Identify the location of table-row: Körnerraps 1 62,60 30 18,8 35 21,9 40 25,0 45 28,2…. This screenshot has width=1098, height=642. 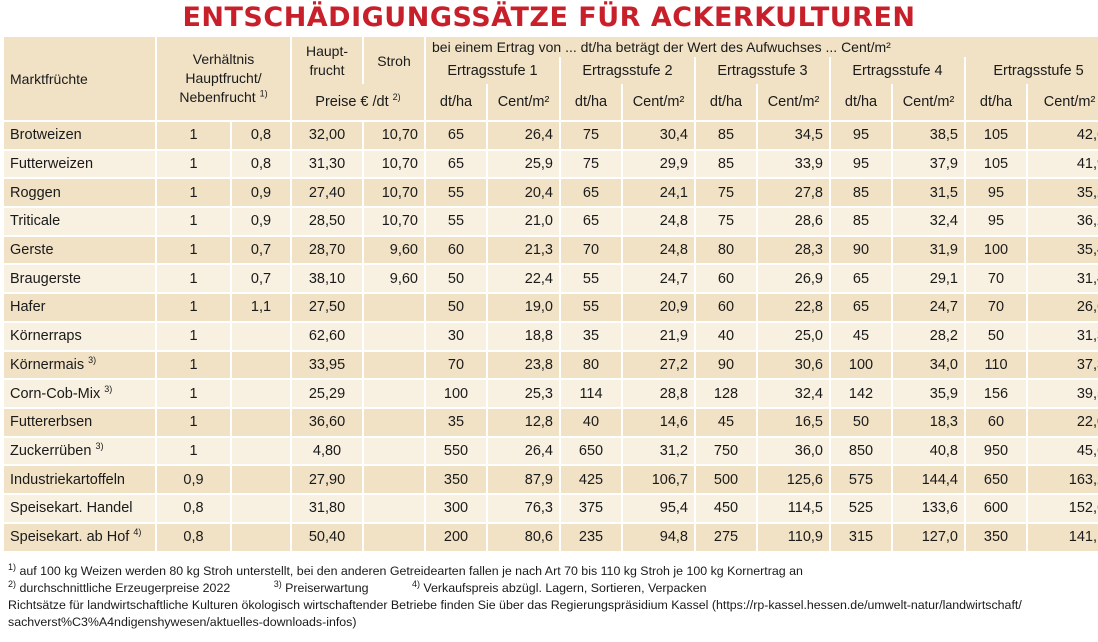
(551, 335).